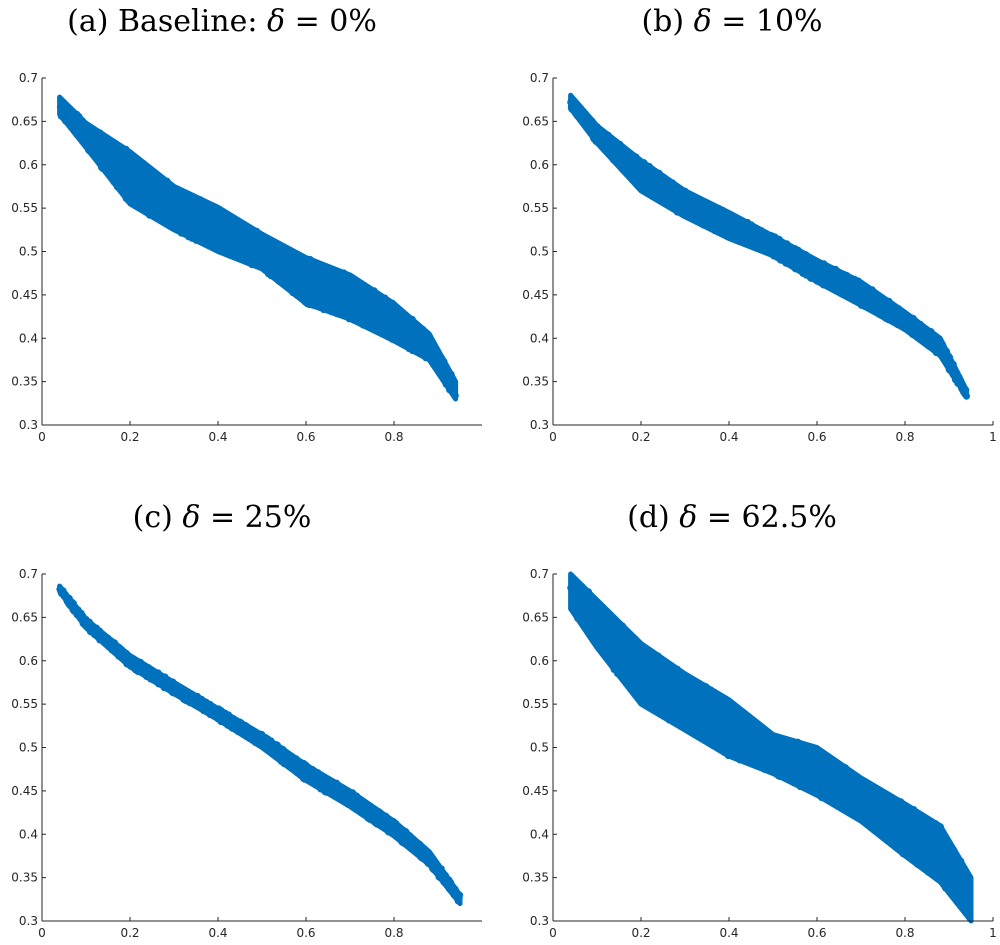 The width and height of the screenshot is (1000, 945). What do you see at coordinates (653, 517) in the screenshot?
I see `panel-d-title-prefix: (d)` at bounding box center [653, 517].